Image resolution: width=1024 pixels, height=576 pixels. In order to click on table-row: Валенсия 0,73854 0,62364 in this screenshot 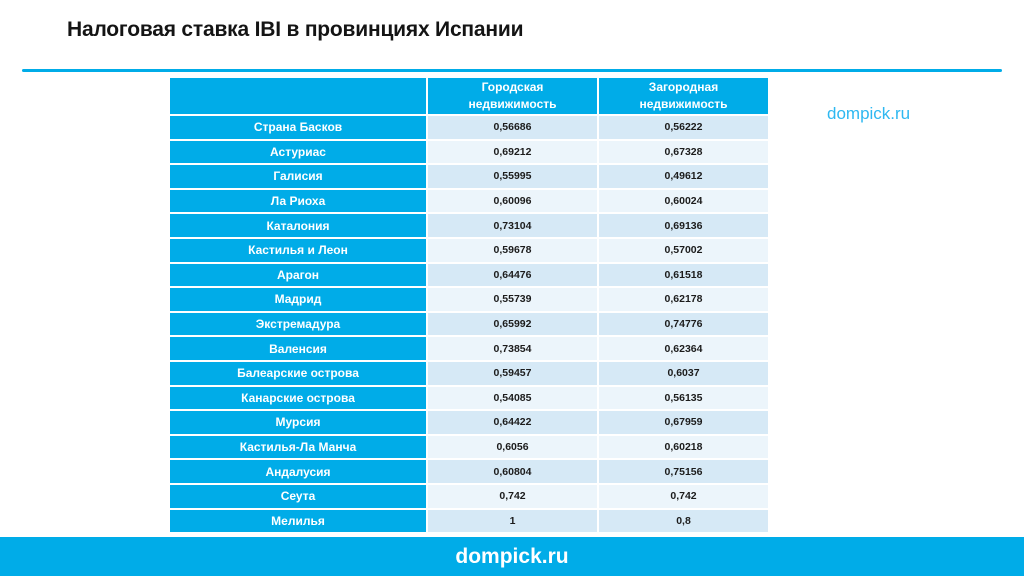, I will do `click(469, 348)`.